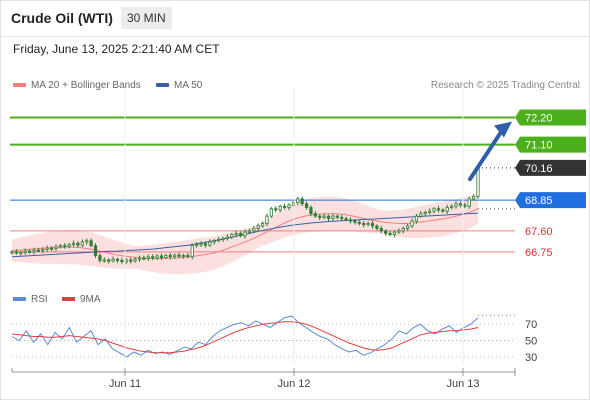  Describe the element at coordinates (539, 146) in the screenshot. I see `level-label: 71.10` at that location.